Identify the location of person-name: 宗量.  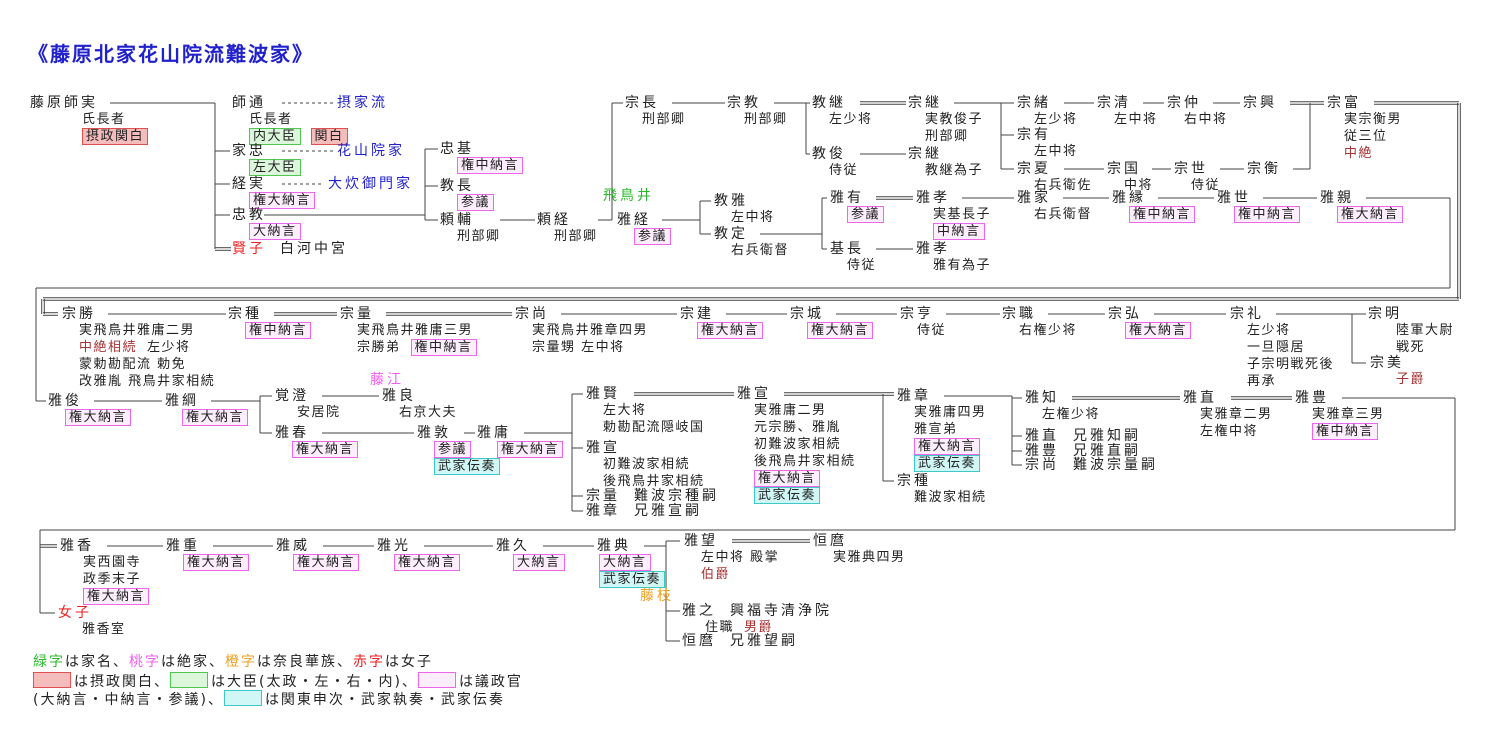
(408, 314).